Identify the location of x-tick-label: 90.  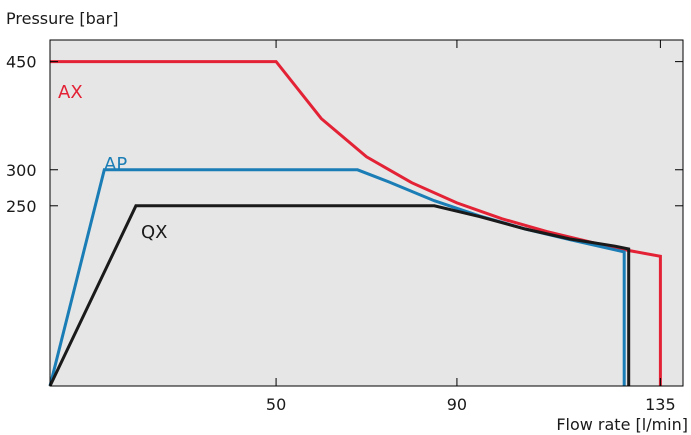
(457, 404).